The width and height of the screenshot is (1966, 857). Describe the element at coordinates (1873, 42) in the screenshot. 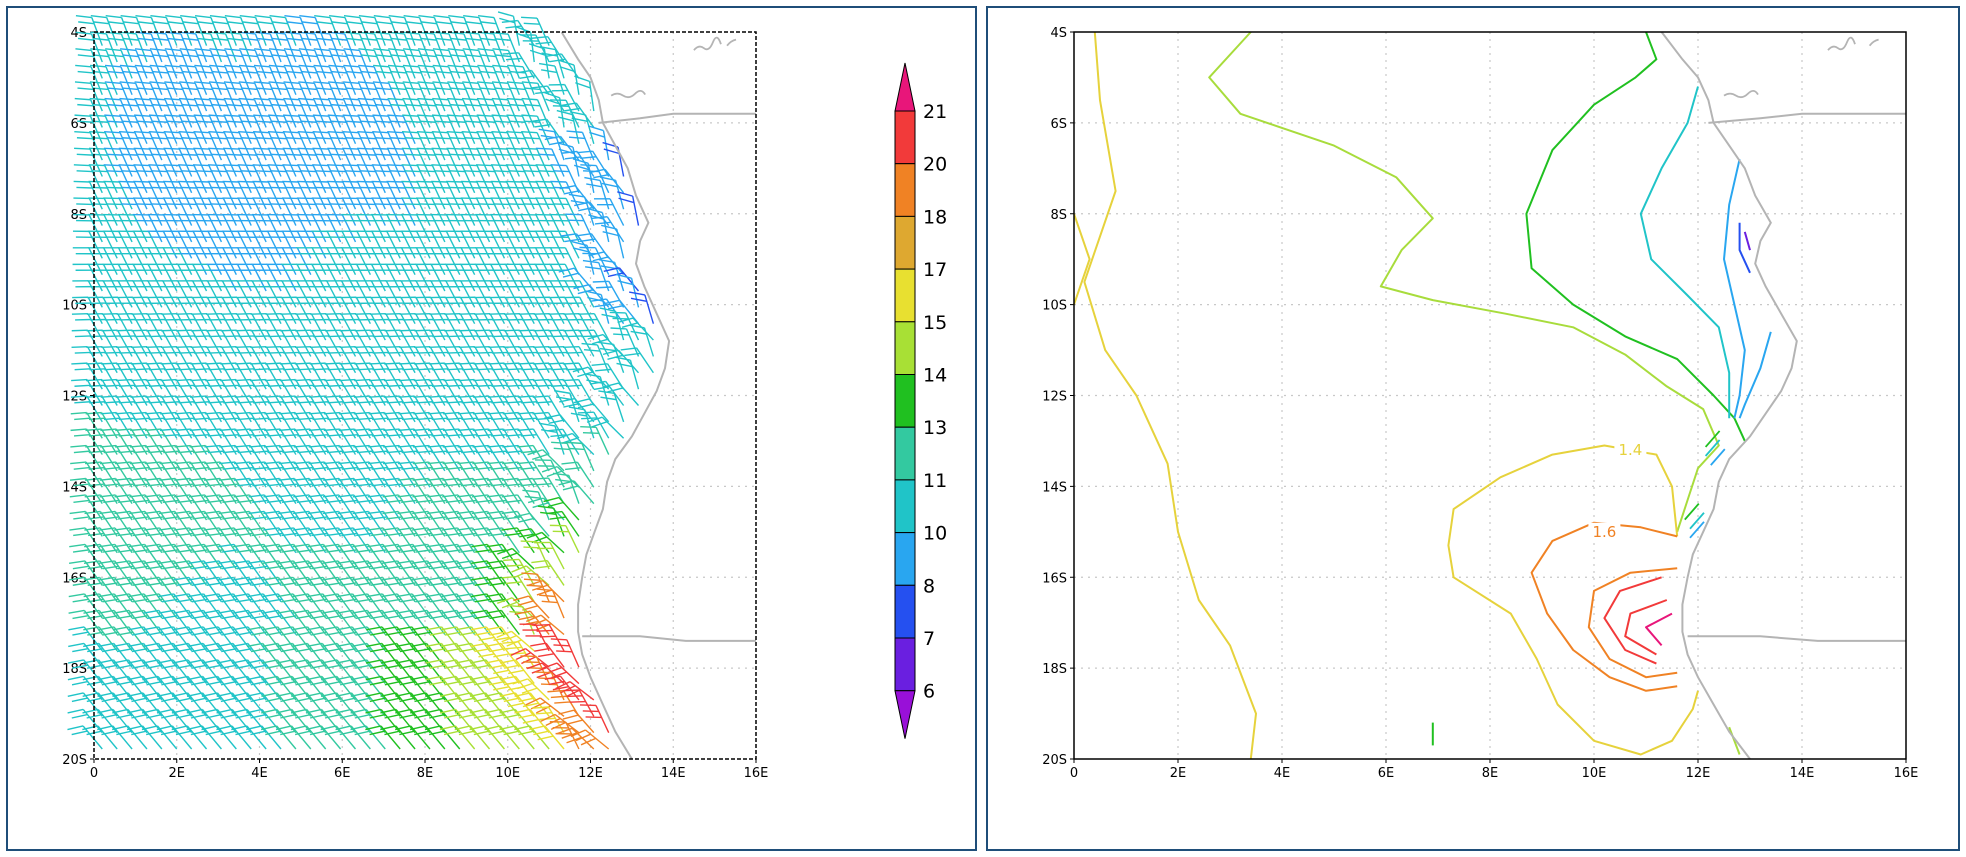

I see `right-river` at that location.